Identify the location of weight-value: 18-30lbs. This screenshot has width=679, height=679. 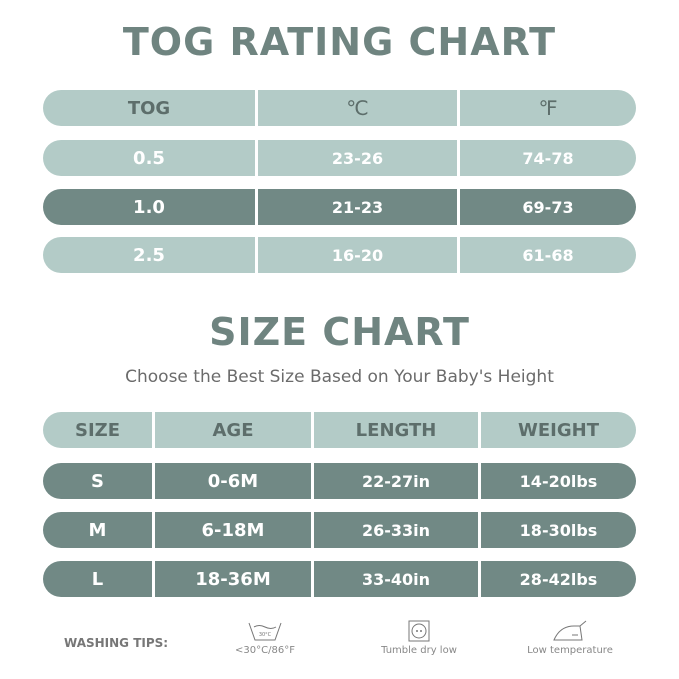
(558, 530).